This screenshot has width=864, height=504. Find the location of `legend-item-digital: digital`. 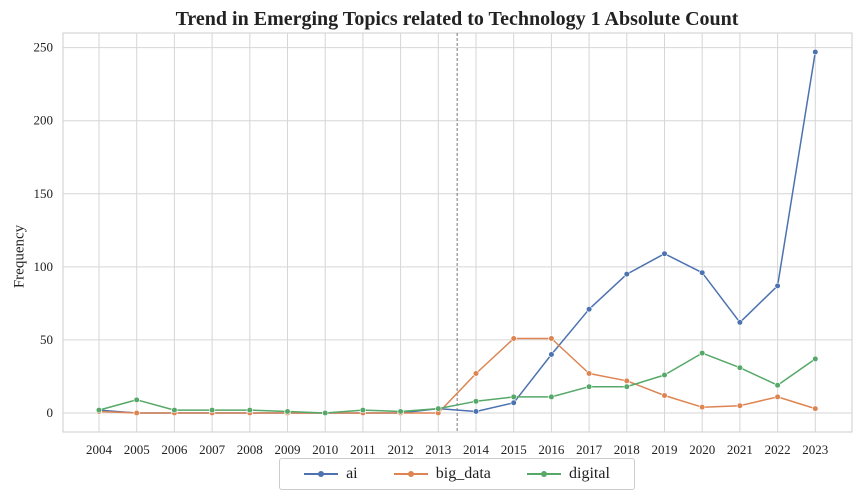

legend-item-digital: digital is located at coordinates (568, 474).